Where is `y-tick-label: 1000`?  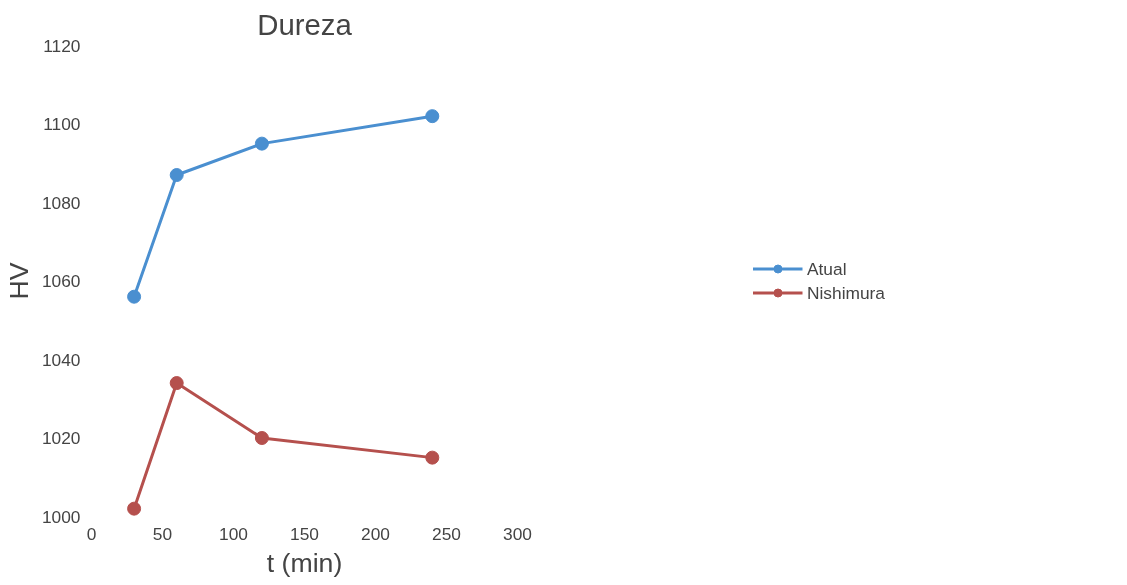
y-tick-label: 1000 is located at coordinates (61, 516).